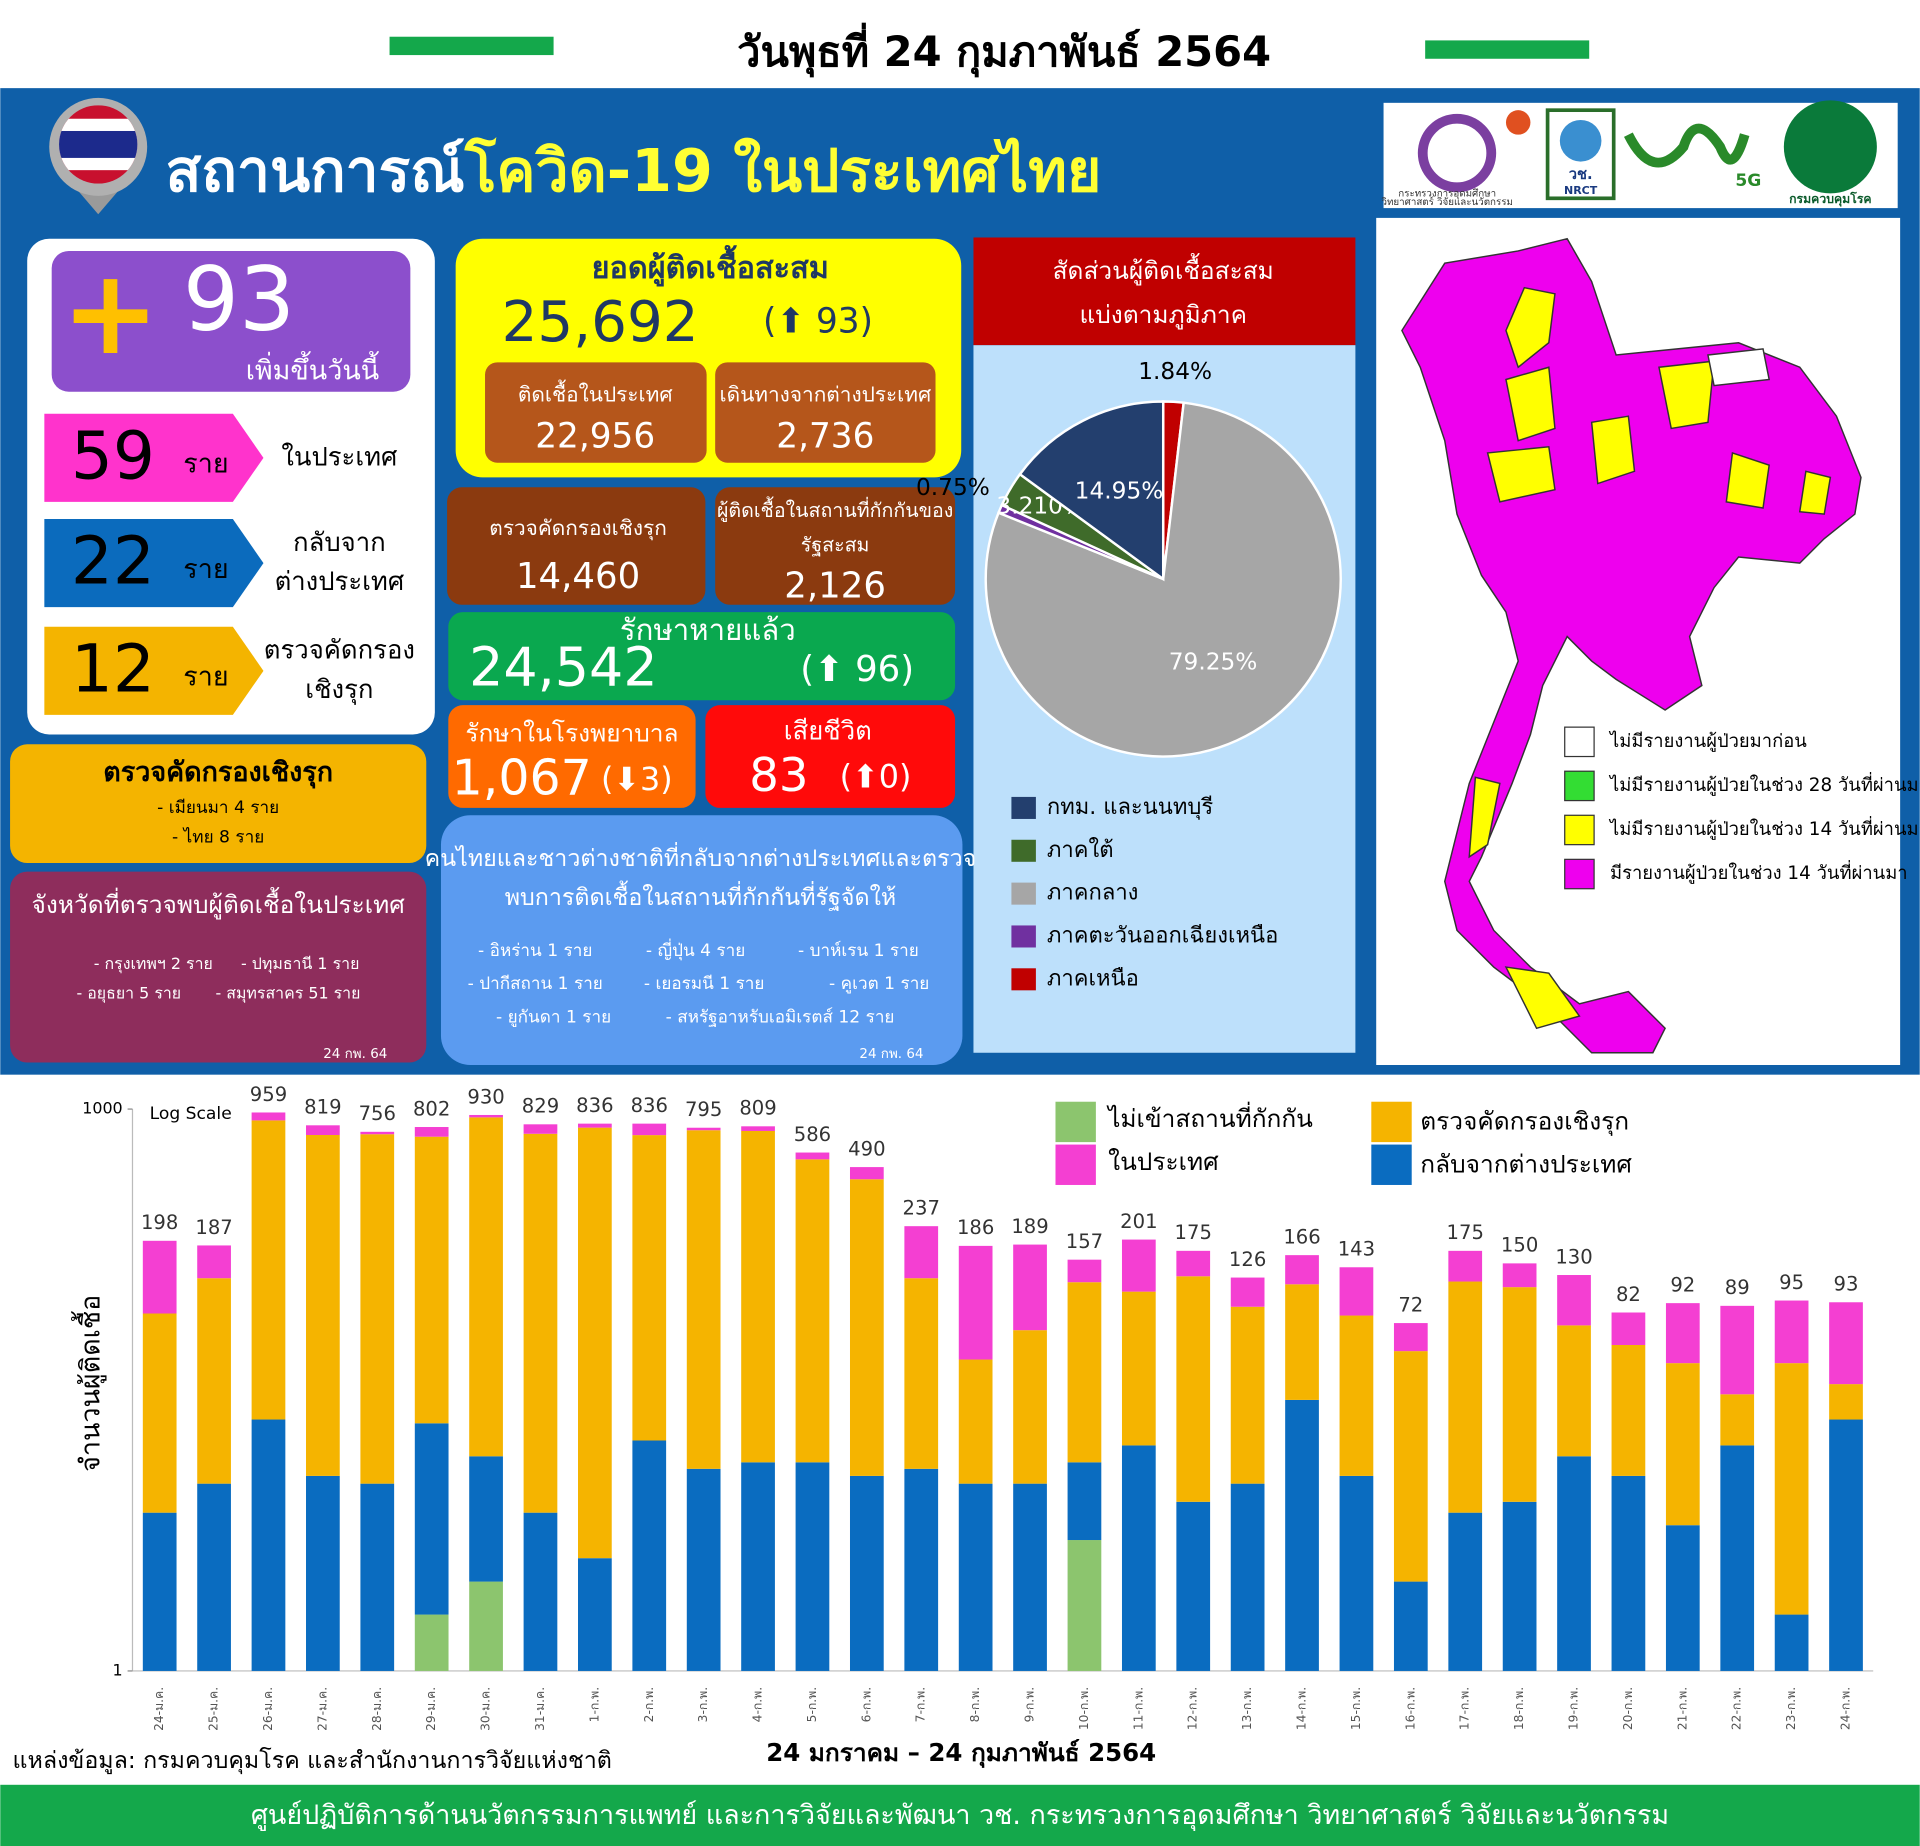 The width and height of the screenshot is (1920, 1846). I want to click on imported-value: 2,736, so click(825, 437).